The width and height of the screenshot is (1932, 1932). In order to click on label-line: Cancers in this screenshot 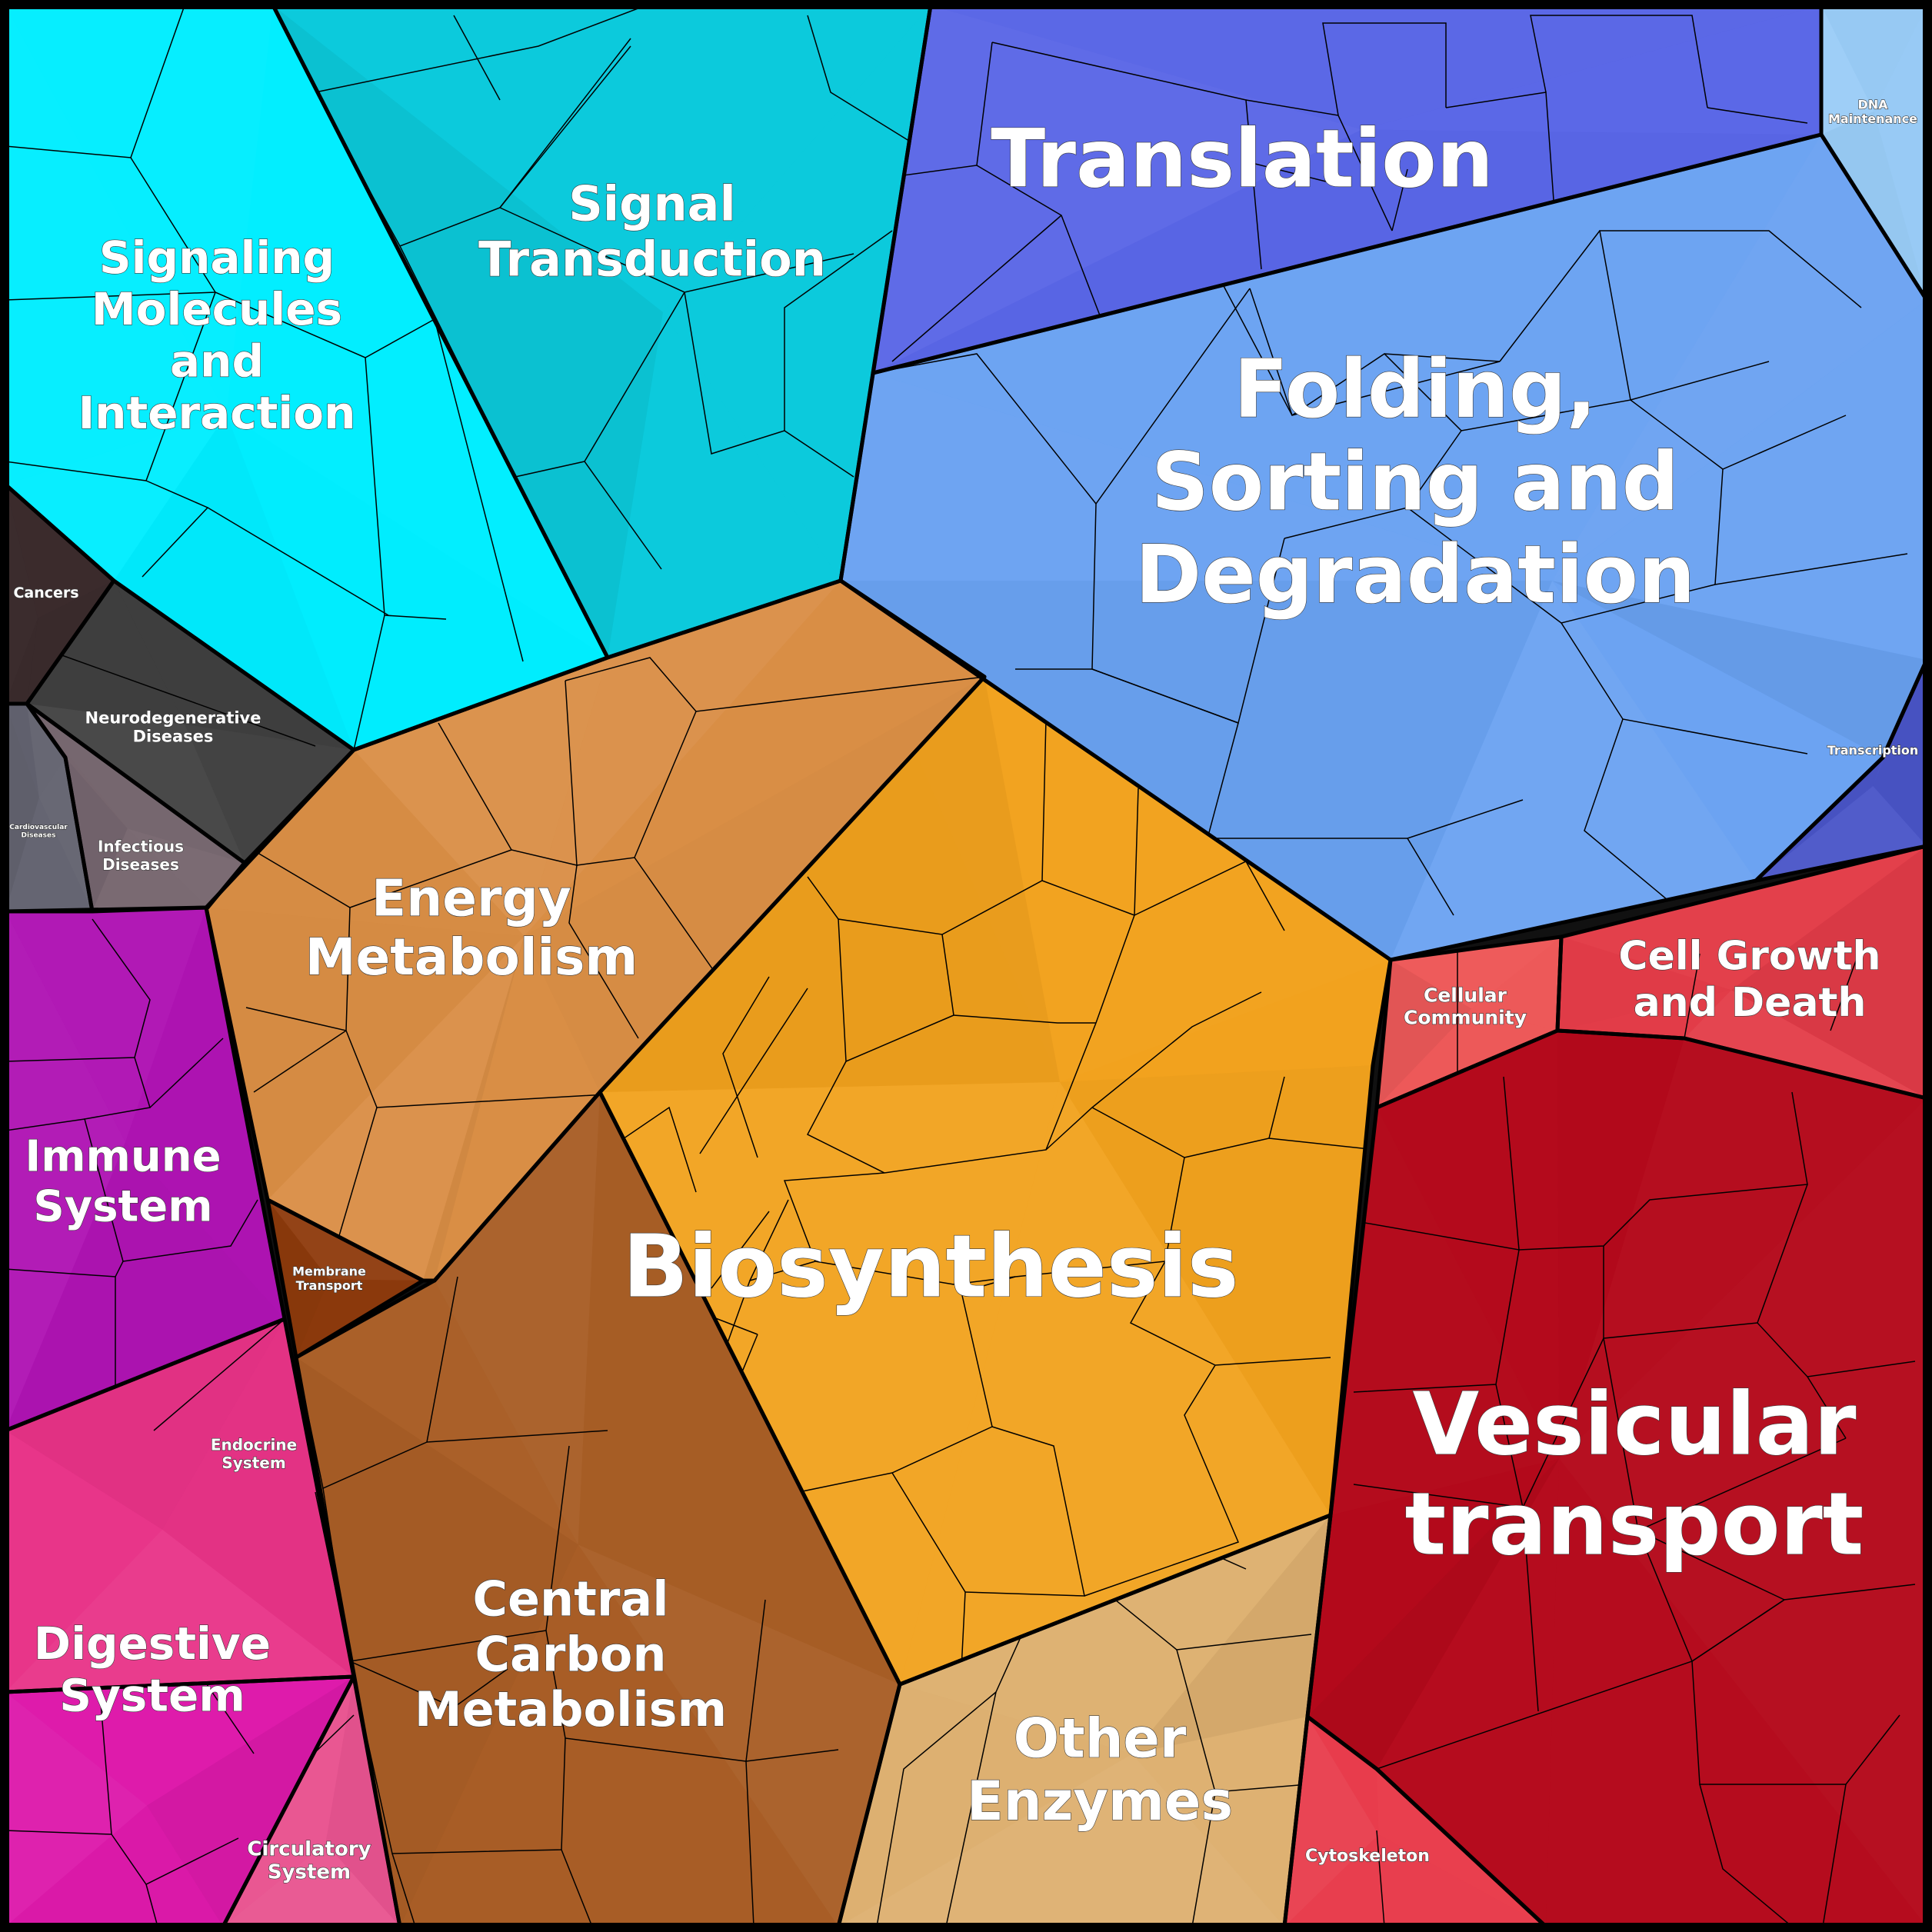, I will do `click(45, 593)`.